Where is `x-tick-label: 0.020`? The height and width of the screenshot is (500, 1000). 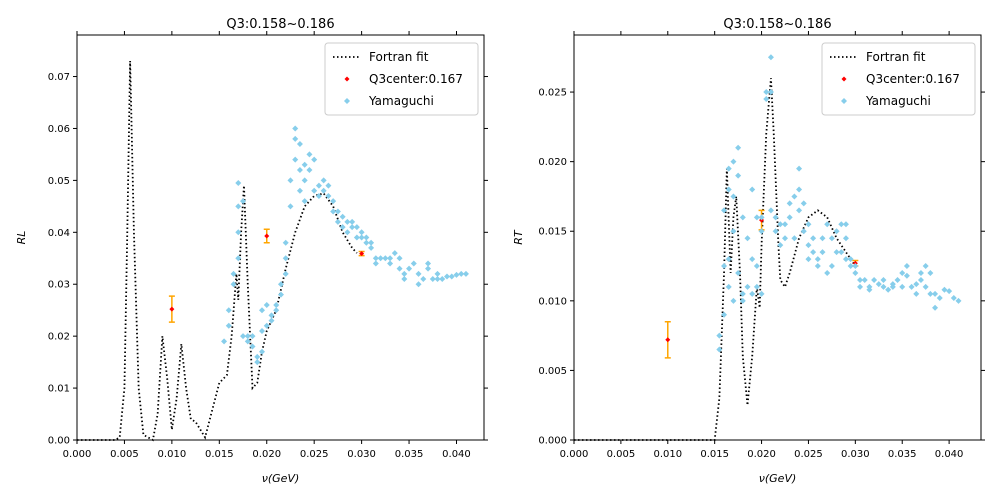
x-tick-label: 0.020 is located at coordinates (761, 454).